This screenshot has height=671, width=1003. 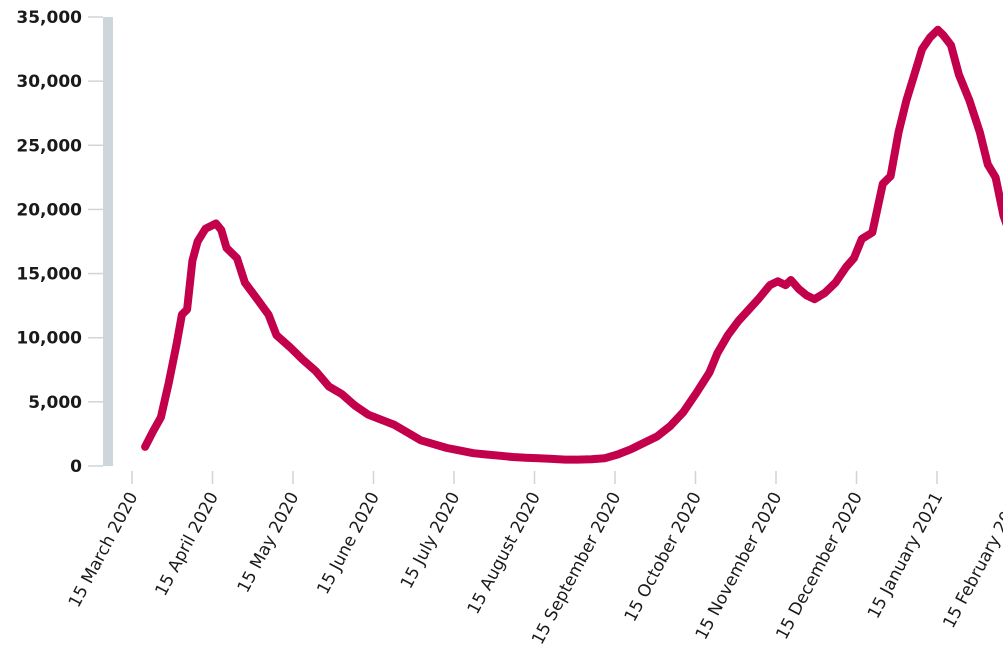 I want to click on y-axis-bar, so click(x=108, y=241).